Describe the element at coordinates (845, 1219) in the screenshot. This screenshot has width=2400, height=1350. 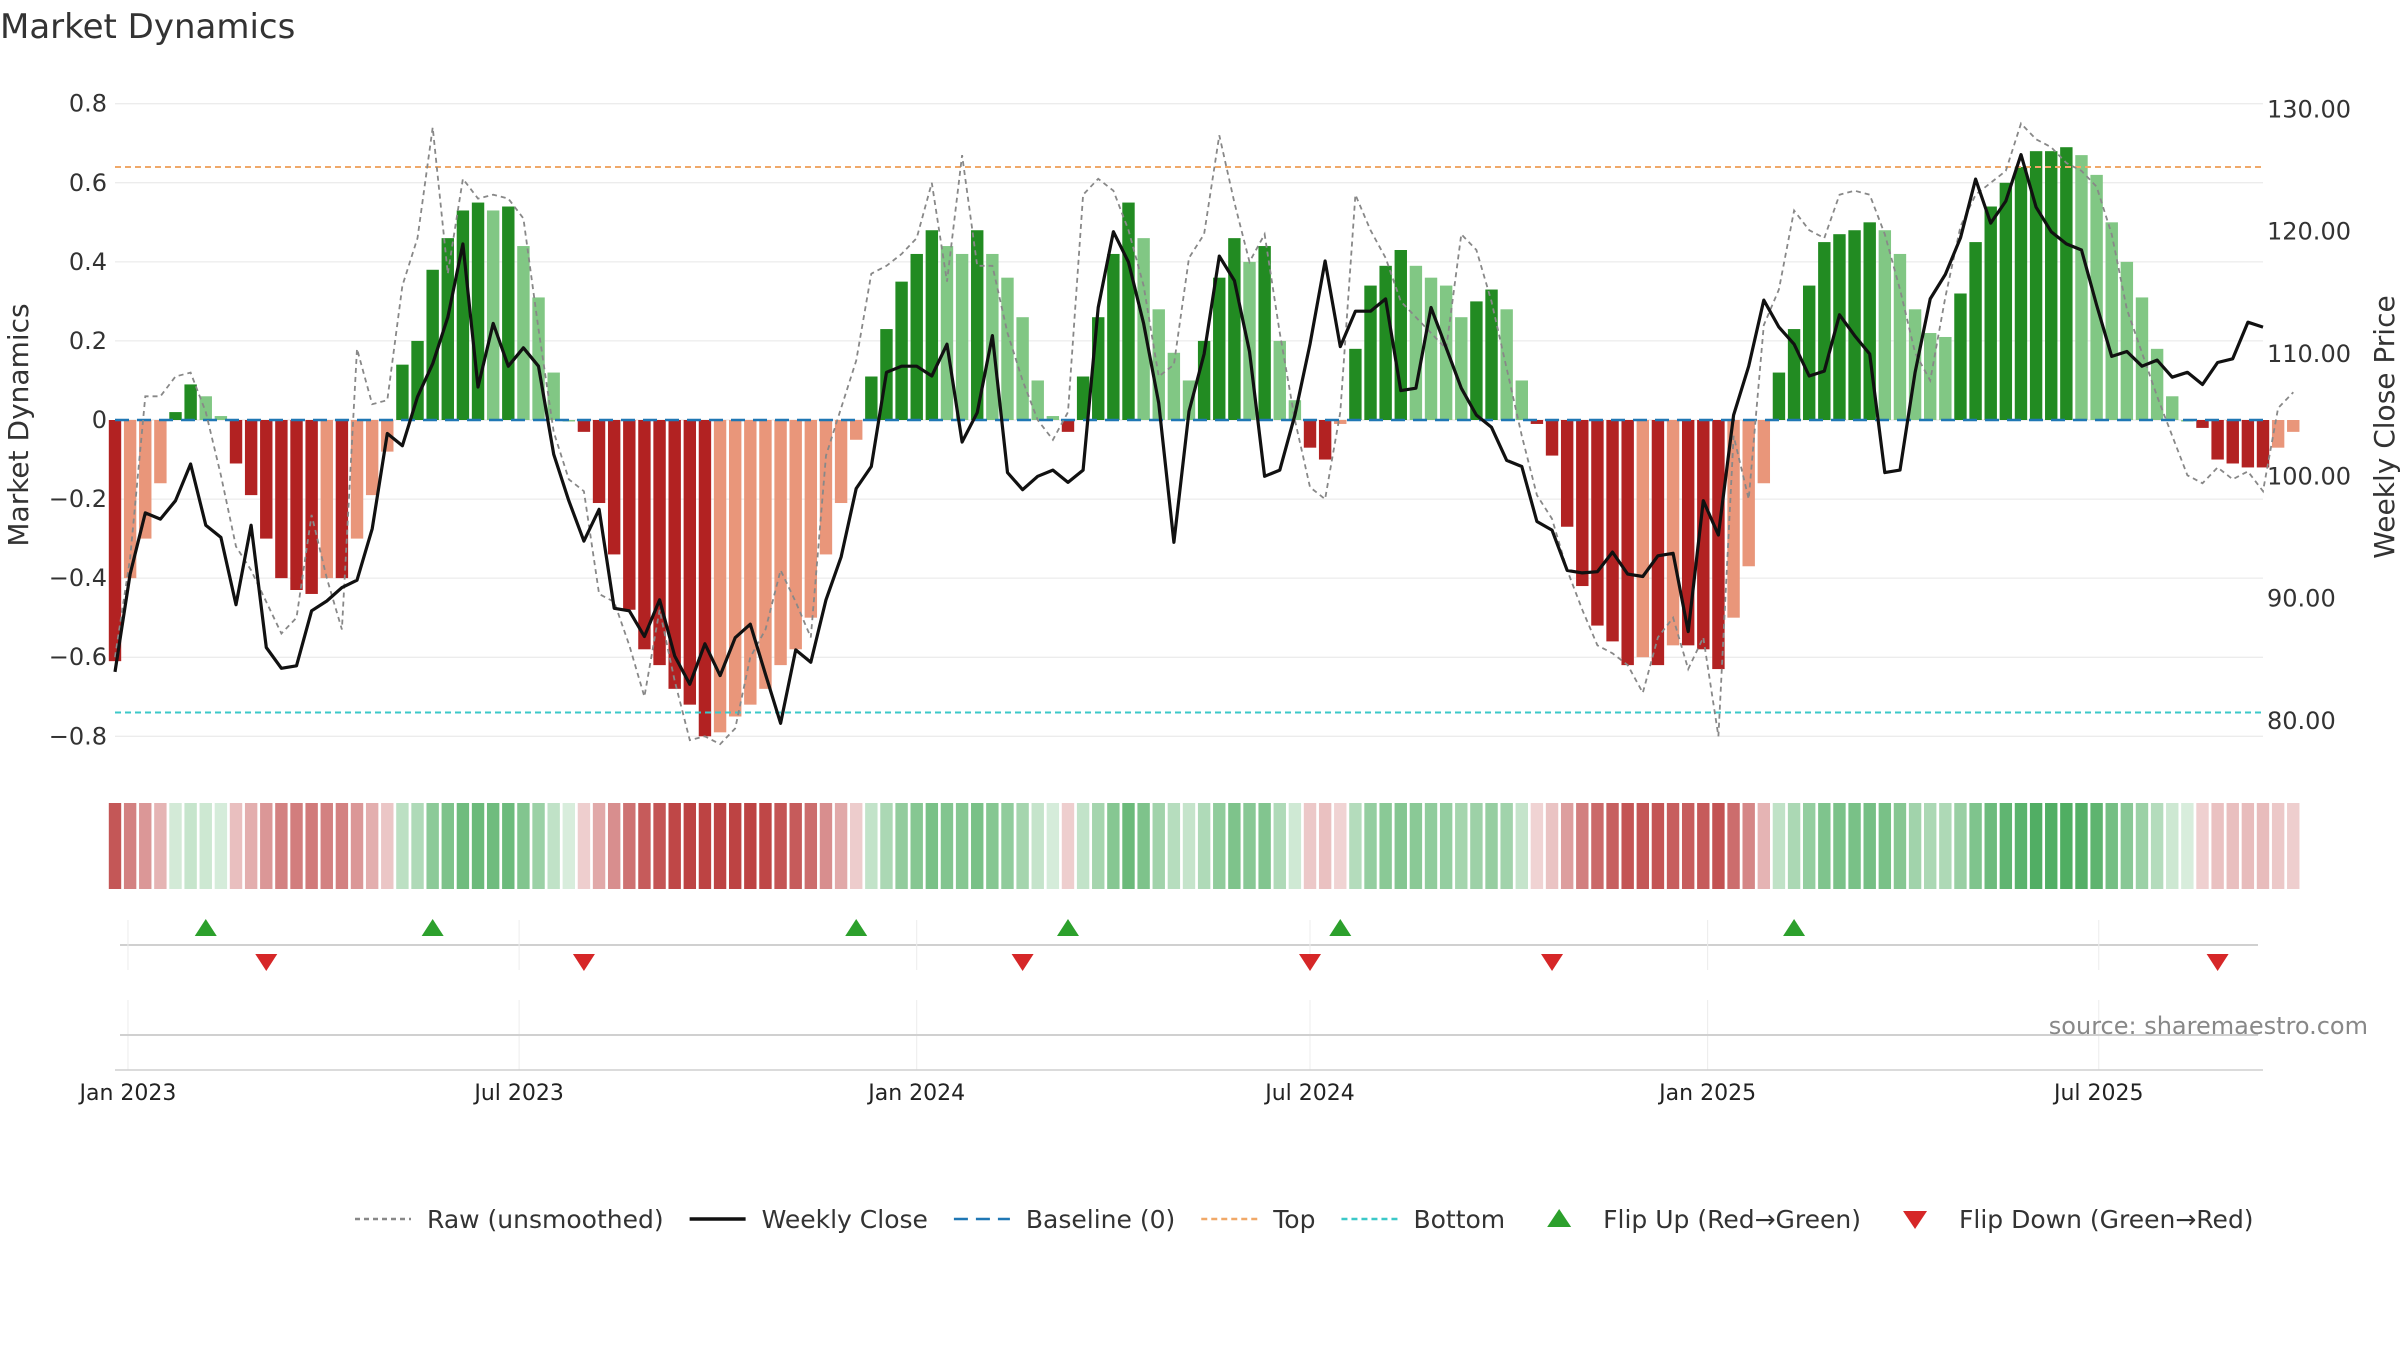
I see `legend-label: Weekly Close` at that location.